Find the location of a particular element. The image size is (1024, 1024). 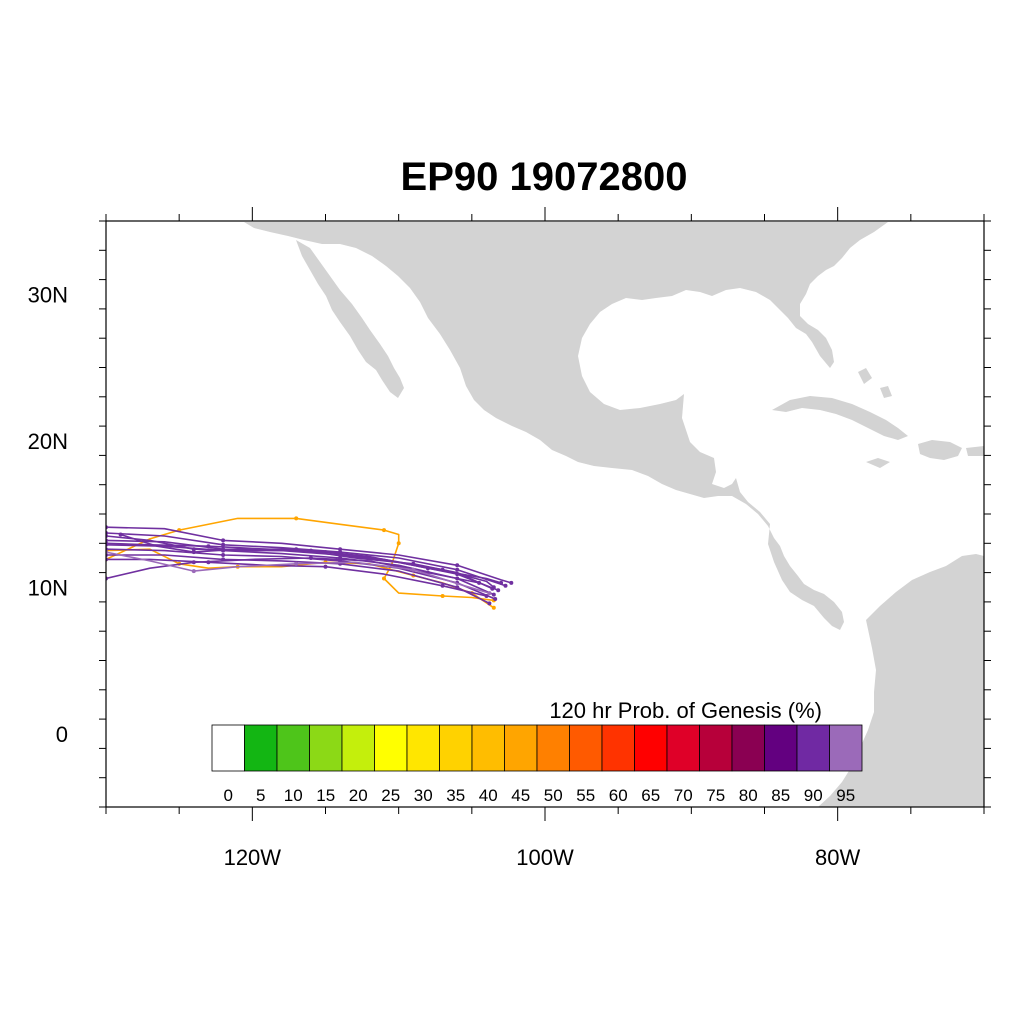

colorbar-label: 0 is located at coordinates (228, 795).